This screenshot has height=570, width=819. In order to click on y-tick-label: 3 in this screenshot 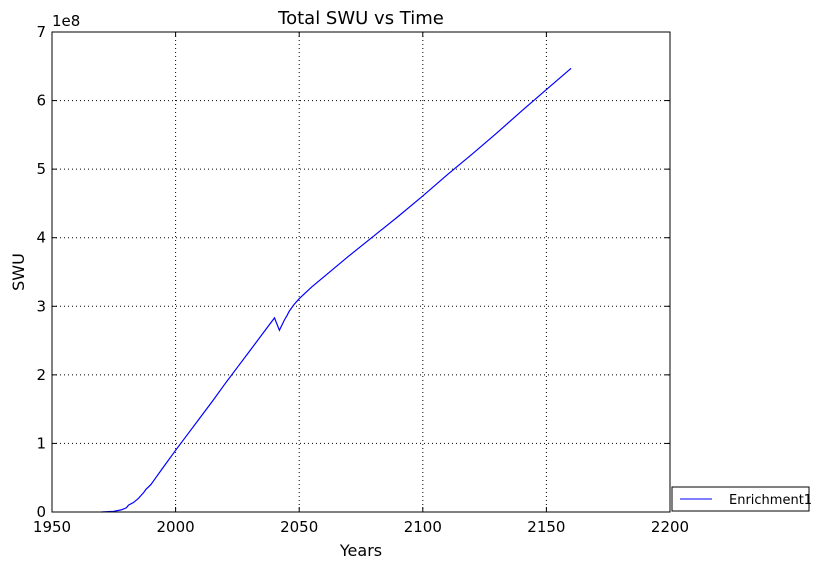, I will do `click(41, 306)`.